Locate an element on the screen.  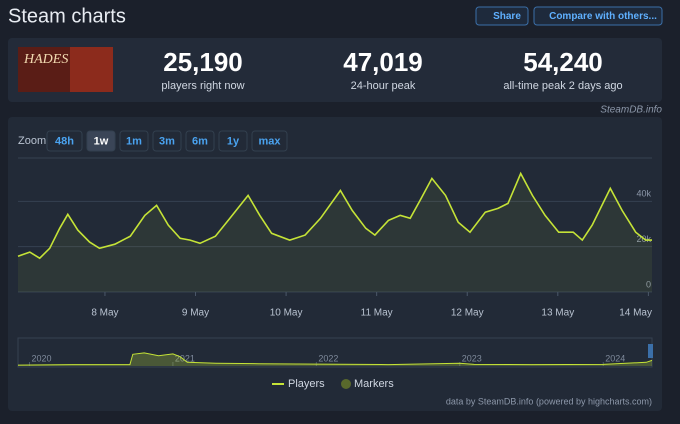
zoom-button-label: 1m is located at coordinates (134, 141).